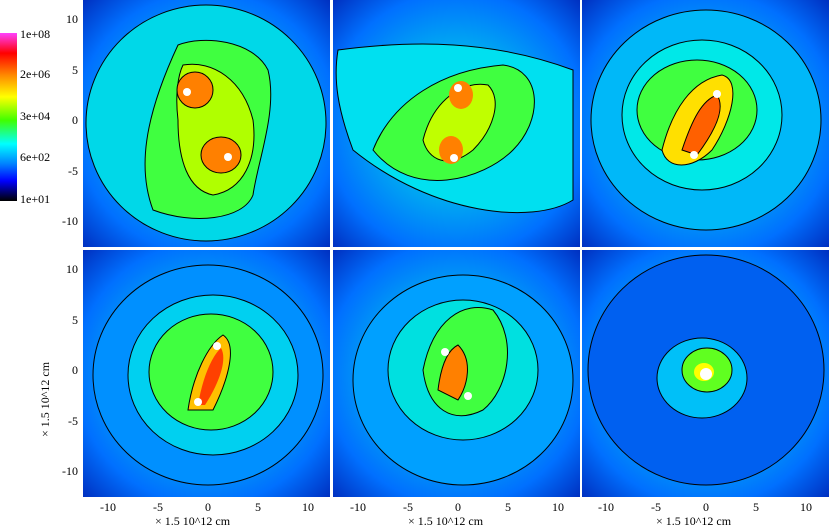 This screenshot has width=830, height=530. Describe the element at coordinates (806, 507) in the screenshot. I see `x-tick-2-4: 10` at that location.